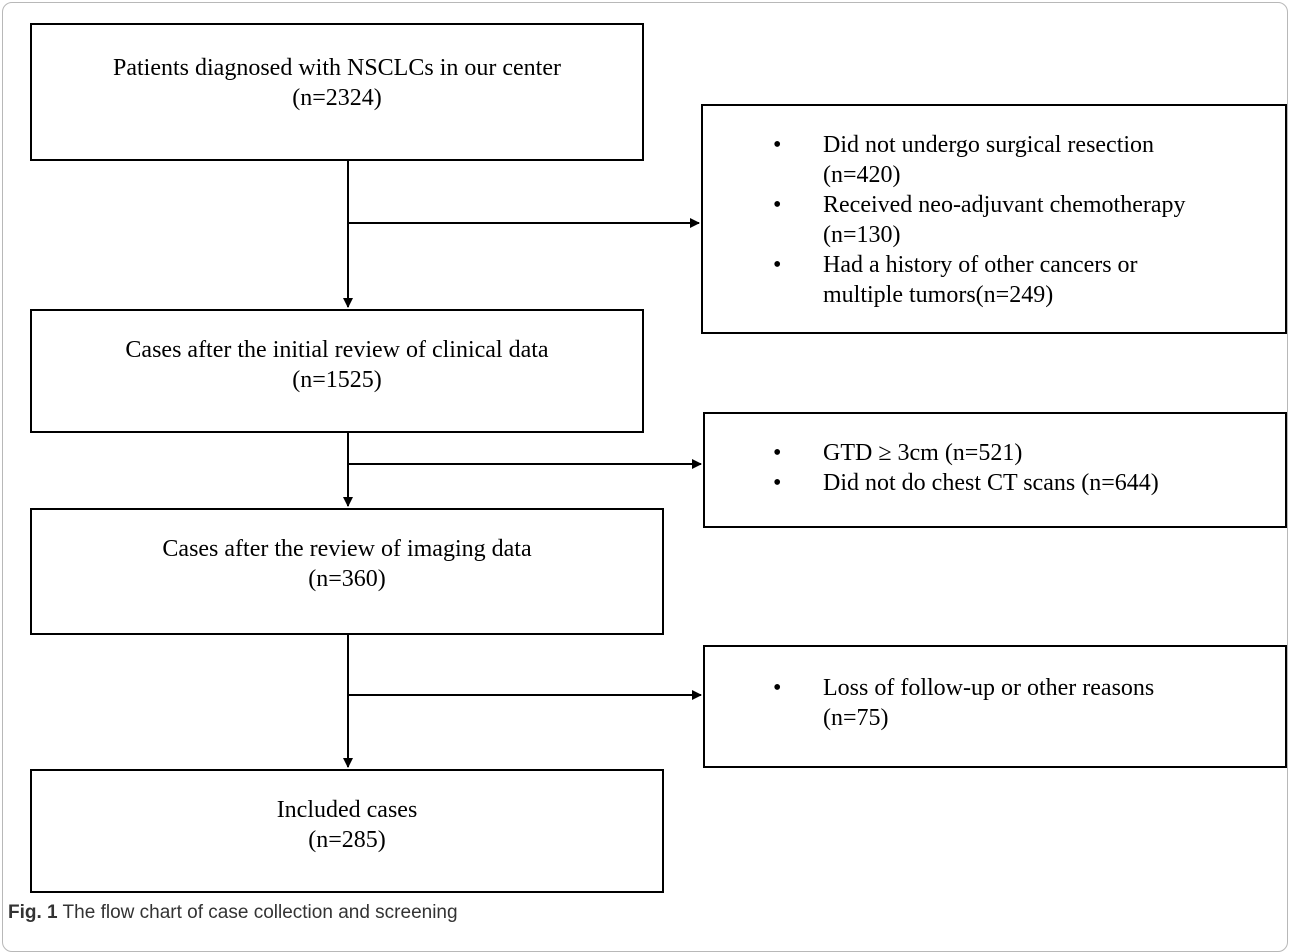 The width and height of the screenshot is (1292, 952). What do you see at coordinates (347, 810) in the screenshot?
I see `box-included-cases-text: Included cases` at bounding box center [347, 810].